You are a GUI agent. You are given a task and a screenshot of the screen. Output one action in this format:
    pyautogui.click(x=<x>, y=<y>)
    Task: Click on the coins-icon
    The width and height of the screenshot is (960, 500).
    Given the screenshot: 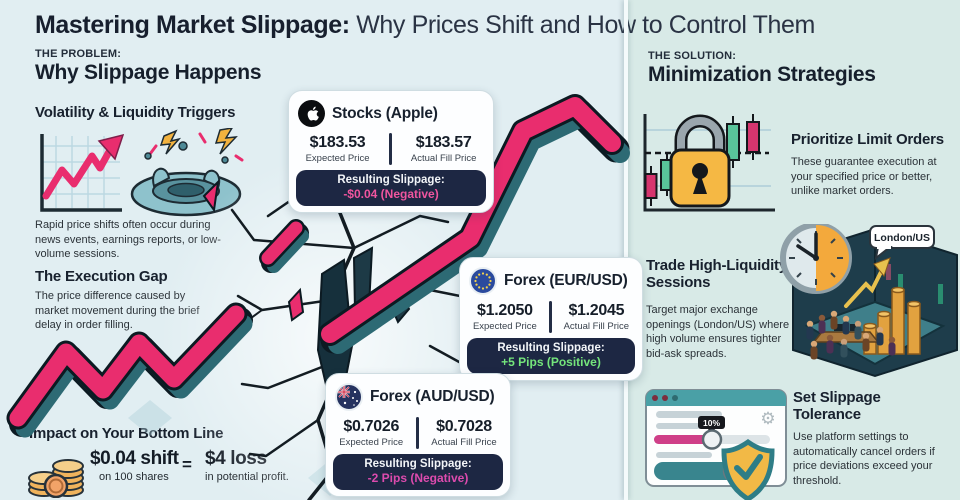 What is the action you would take?
    pyautogui.click(x=56, y=478)
    